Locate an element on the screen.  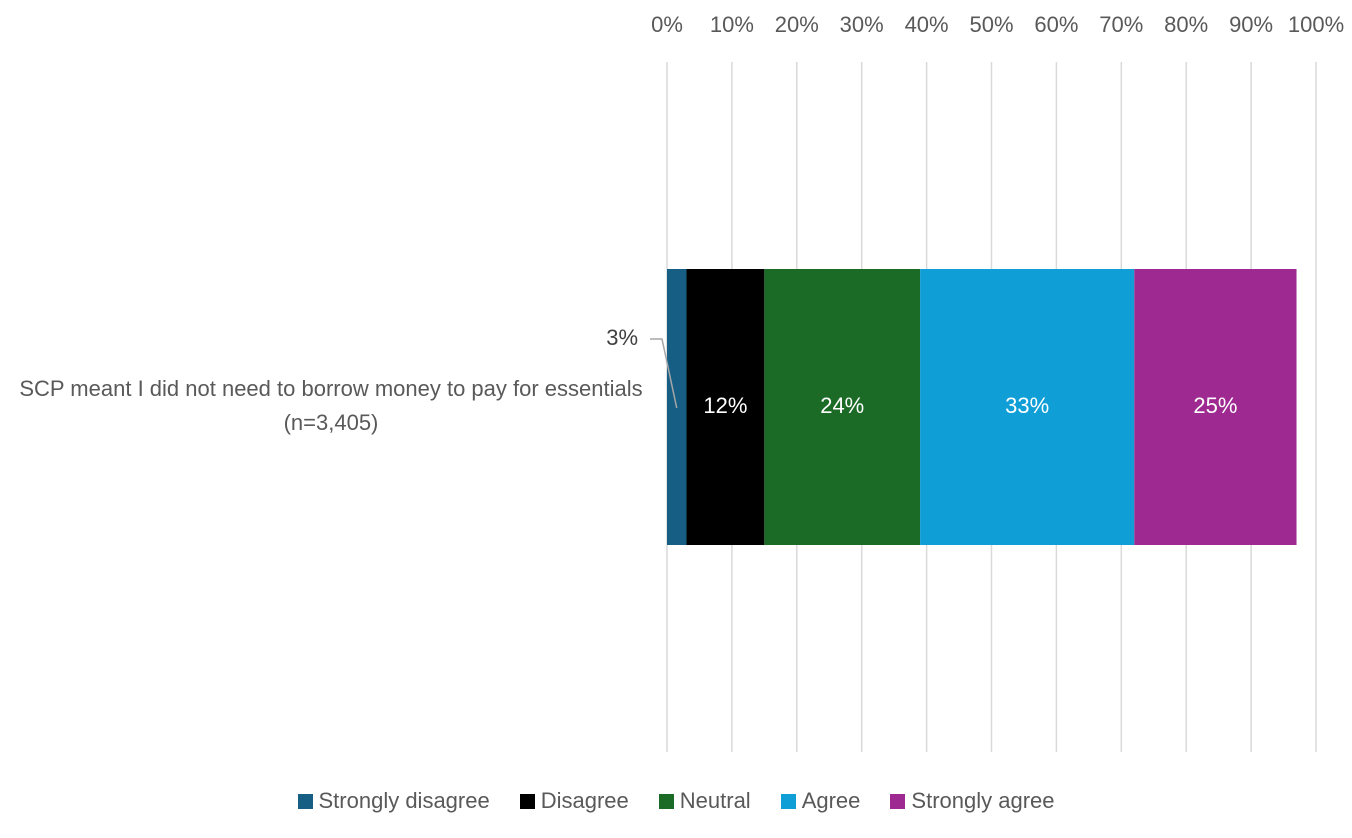
data-label: 24% is located at coordinates (842, 405).